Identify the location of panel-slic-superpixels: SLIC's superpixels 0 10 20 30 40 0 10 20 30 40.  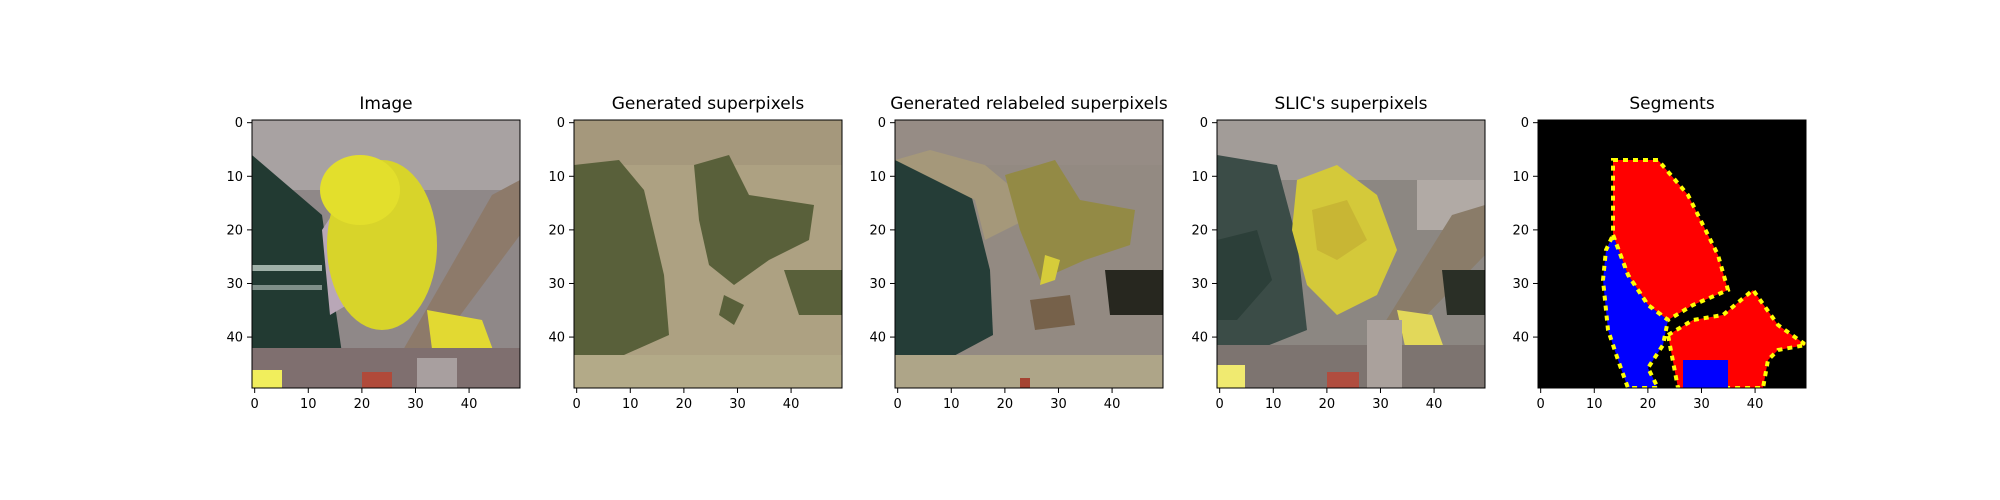
(1338, 253).